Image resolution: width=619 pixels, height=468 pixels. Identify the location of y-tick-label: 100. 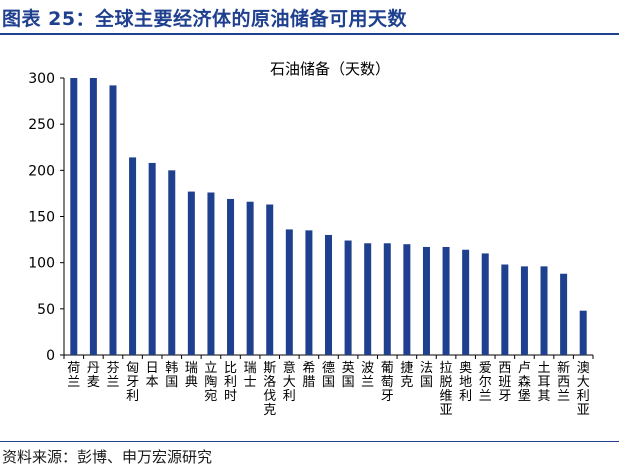
(41, 264).